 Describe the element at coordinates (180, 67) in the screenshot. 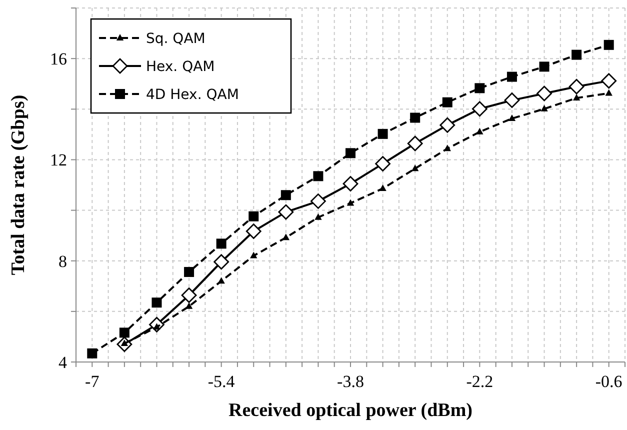

I see `legend-label: Hex. QAM` at that location.